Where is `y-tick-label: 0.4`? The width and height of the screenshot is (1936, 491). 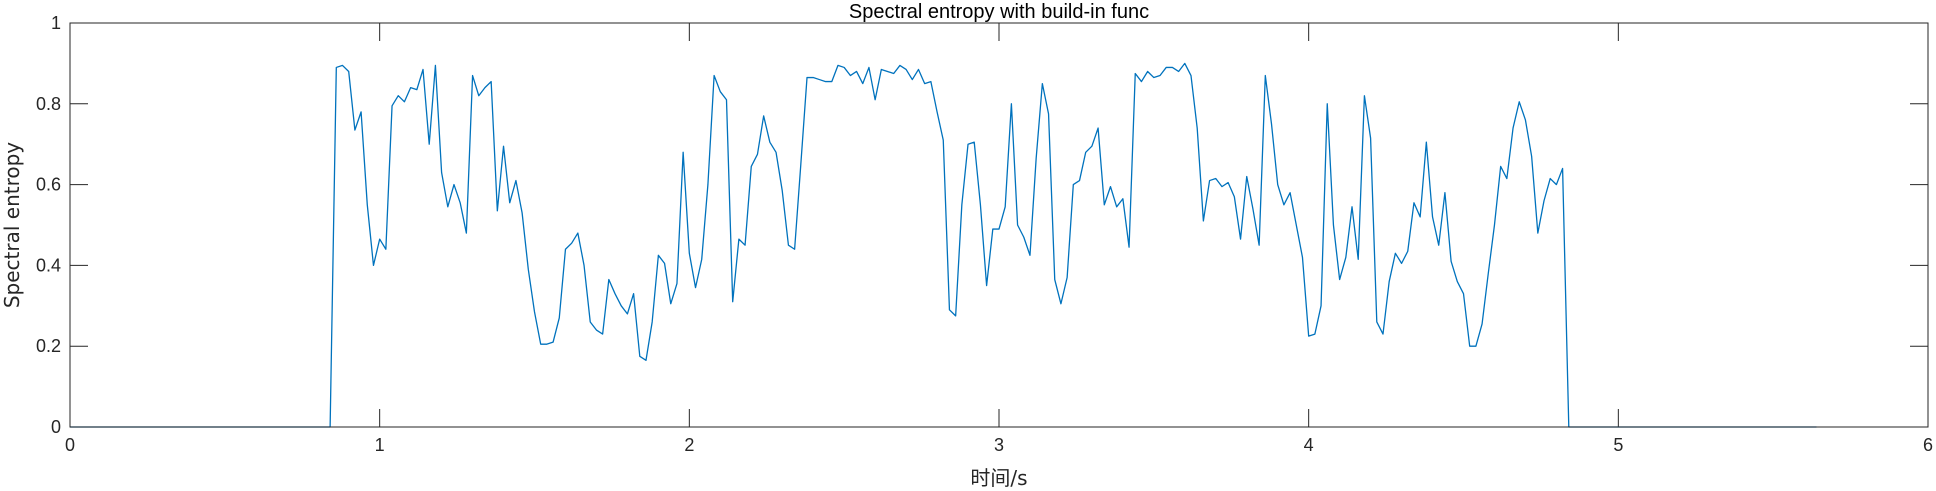
y-tick-label: 0.4 is located at coordinates (48, 265).